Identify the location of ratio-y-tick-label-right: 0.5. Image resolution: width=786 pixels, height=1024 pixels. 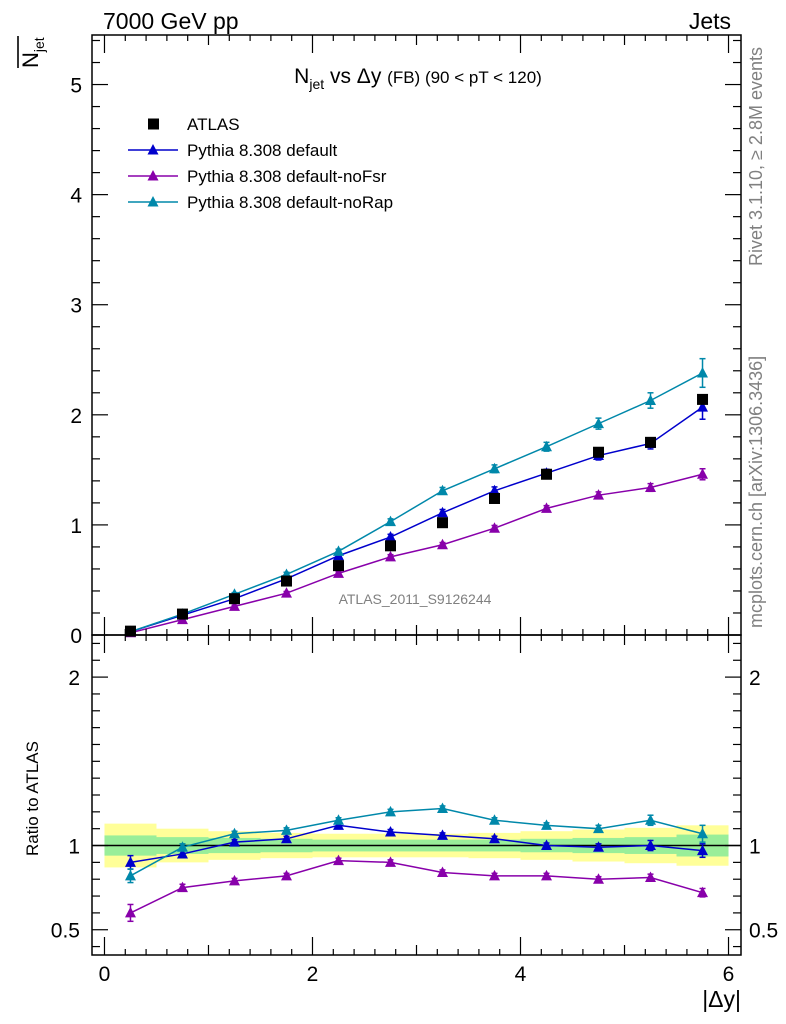
(763, 931).